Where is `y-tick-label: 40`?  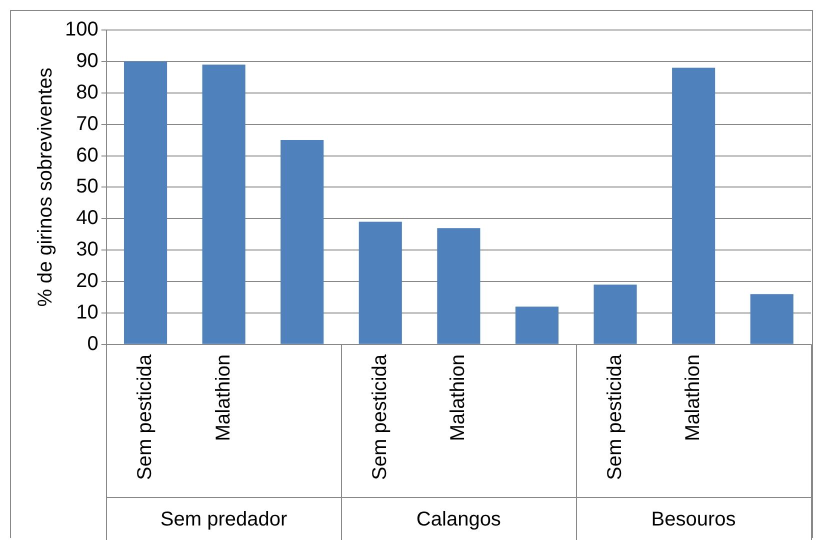
y-tick-label: 40 is located at coordinates (87, 218).